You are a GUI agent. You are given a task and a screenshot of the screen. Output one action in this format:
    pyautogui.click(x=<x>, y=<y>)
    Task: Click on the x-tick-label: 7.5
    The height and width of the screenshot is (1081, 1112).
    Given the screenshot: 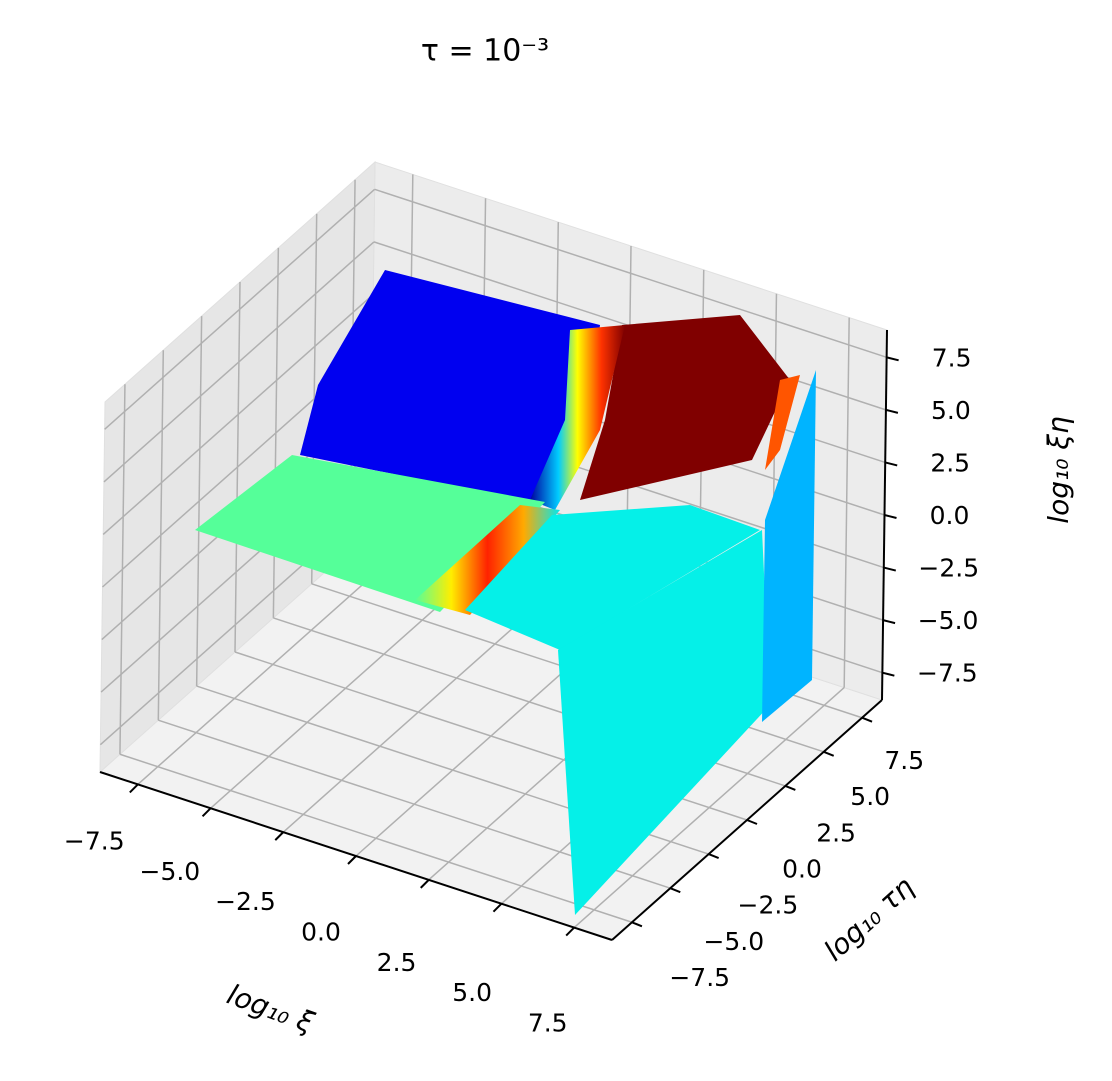 What is the action you would take?
    pyautogui.click(x=548, y=1022)
    